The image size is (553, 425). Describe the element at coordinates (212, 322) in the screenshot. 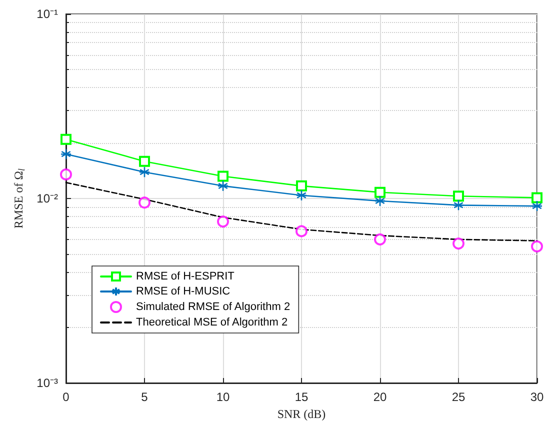

I see `legend-label: Theoretical MSE of Algorithm 2` at that location.